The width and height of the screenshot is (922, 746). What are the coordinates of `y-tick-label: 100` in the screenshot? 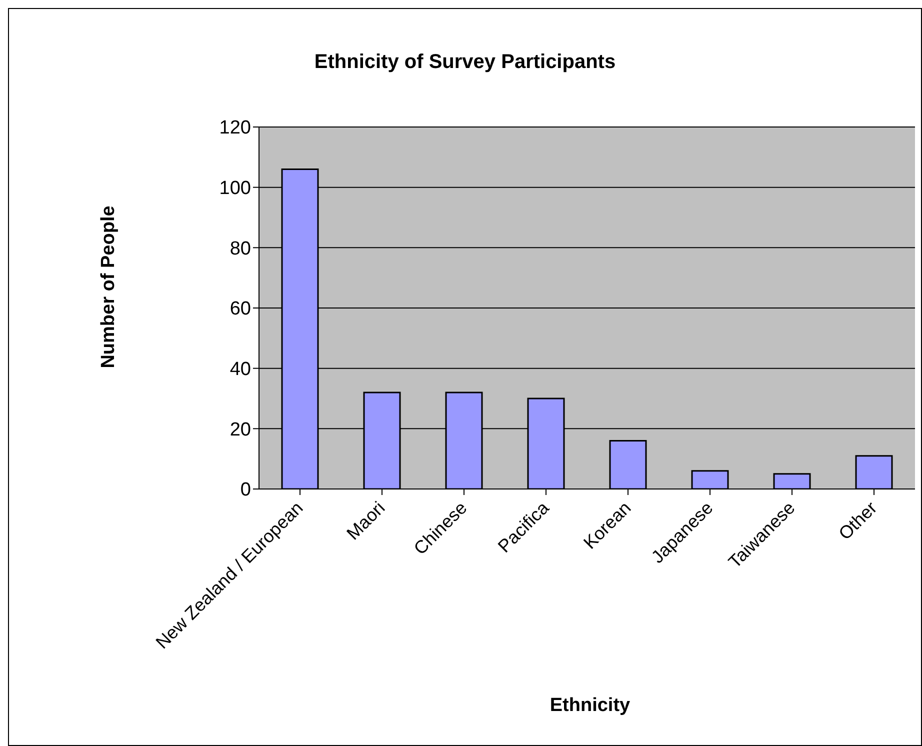 It's located at (235, 189).